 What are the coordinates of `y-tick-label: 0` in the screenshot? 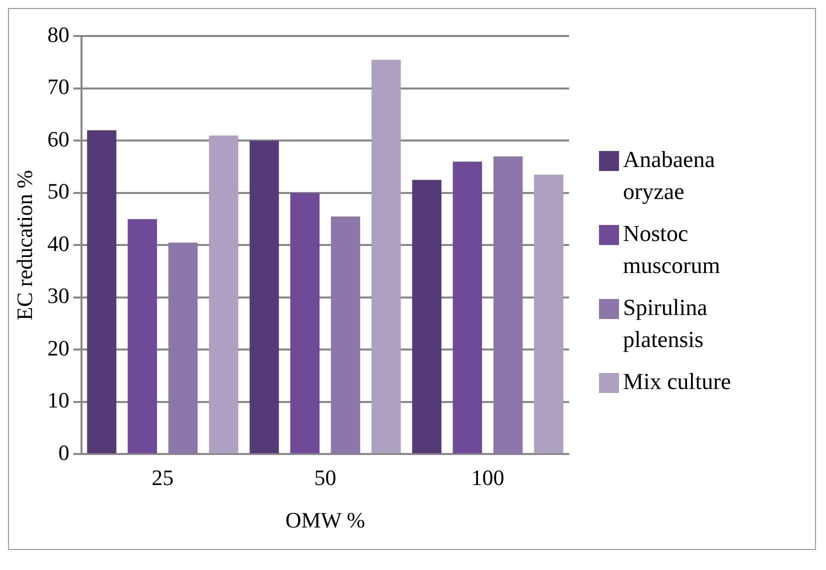 It's located at (64, 452).